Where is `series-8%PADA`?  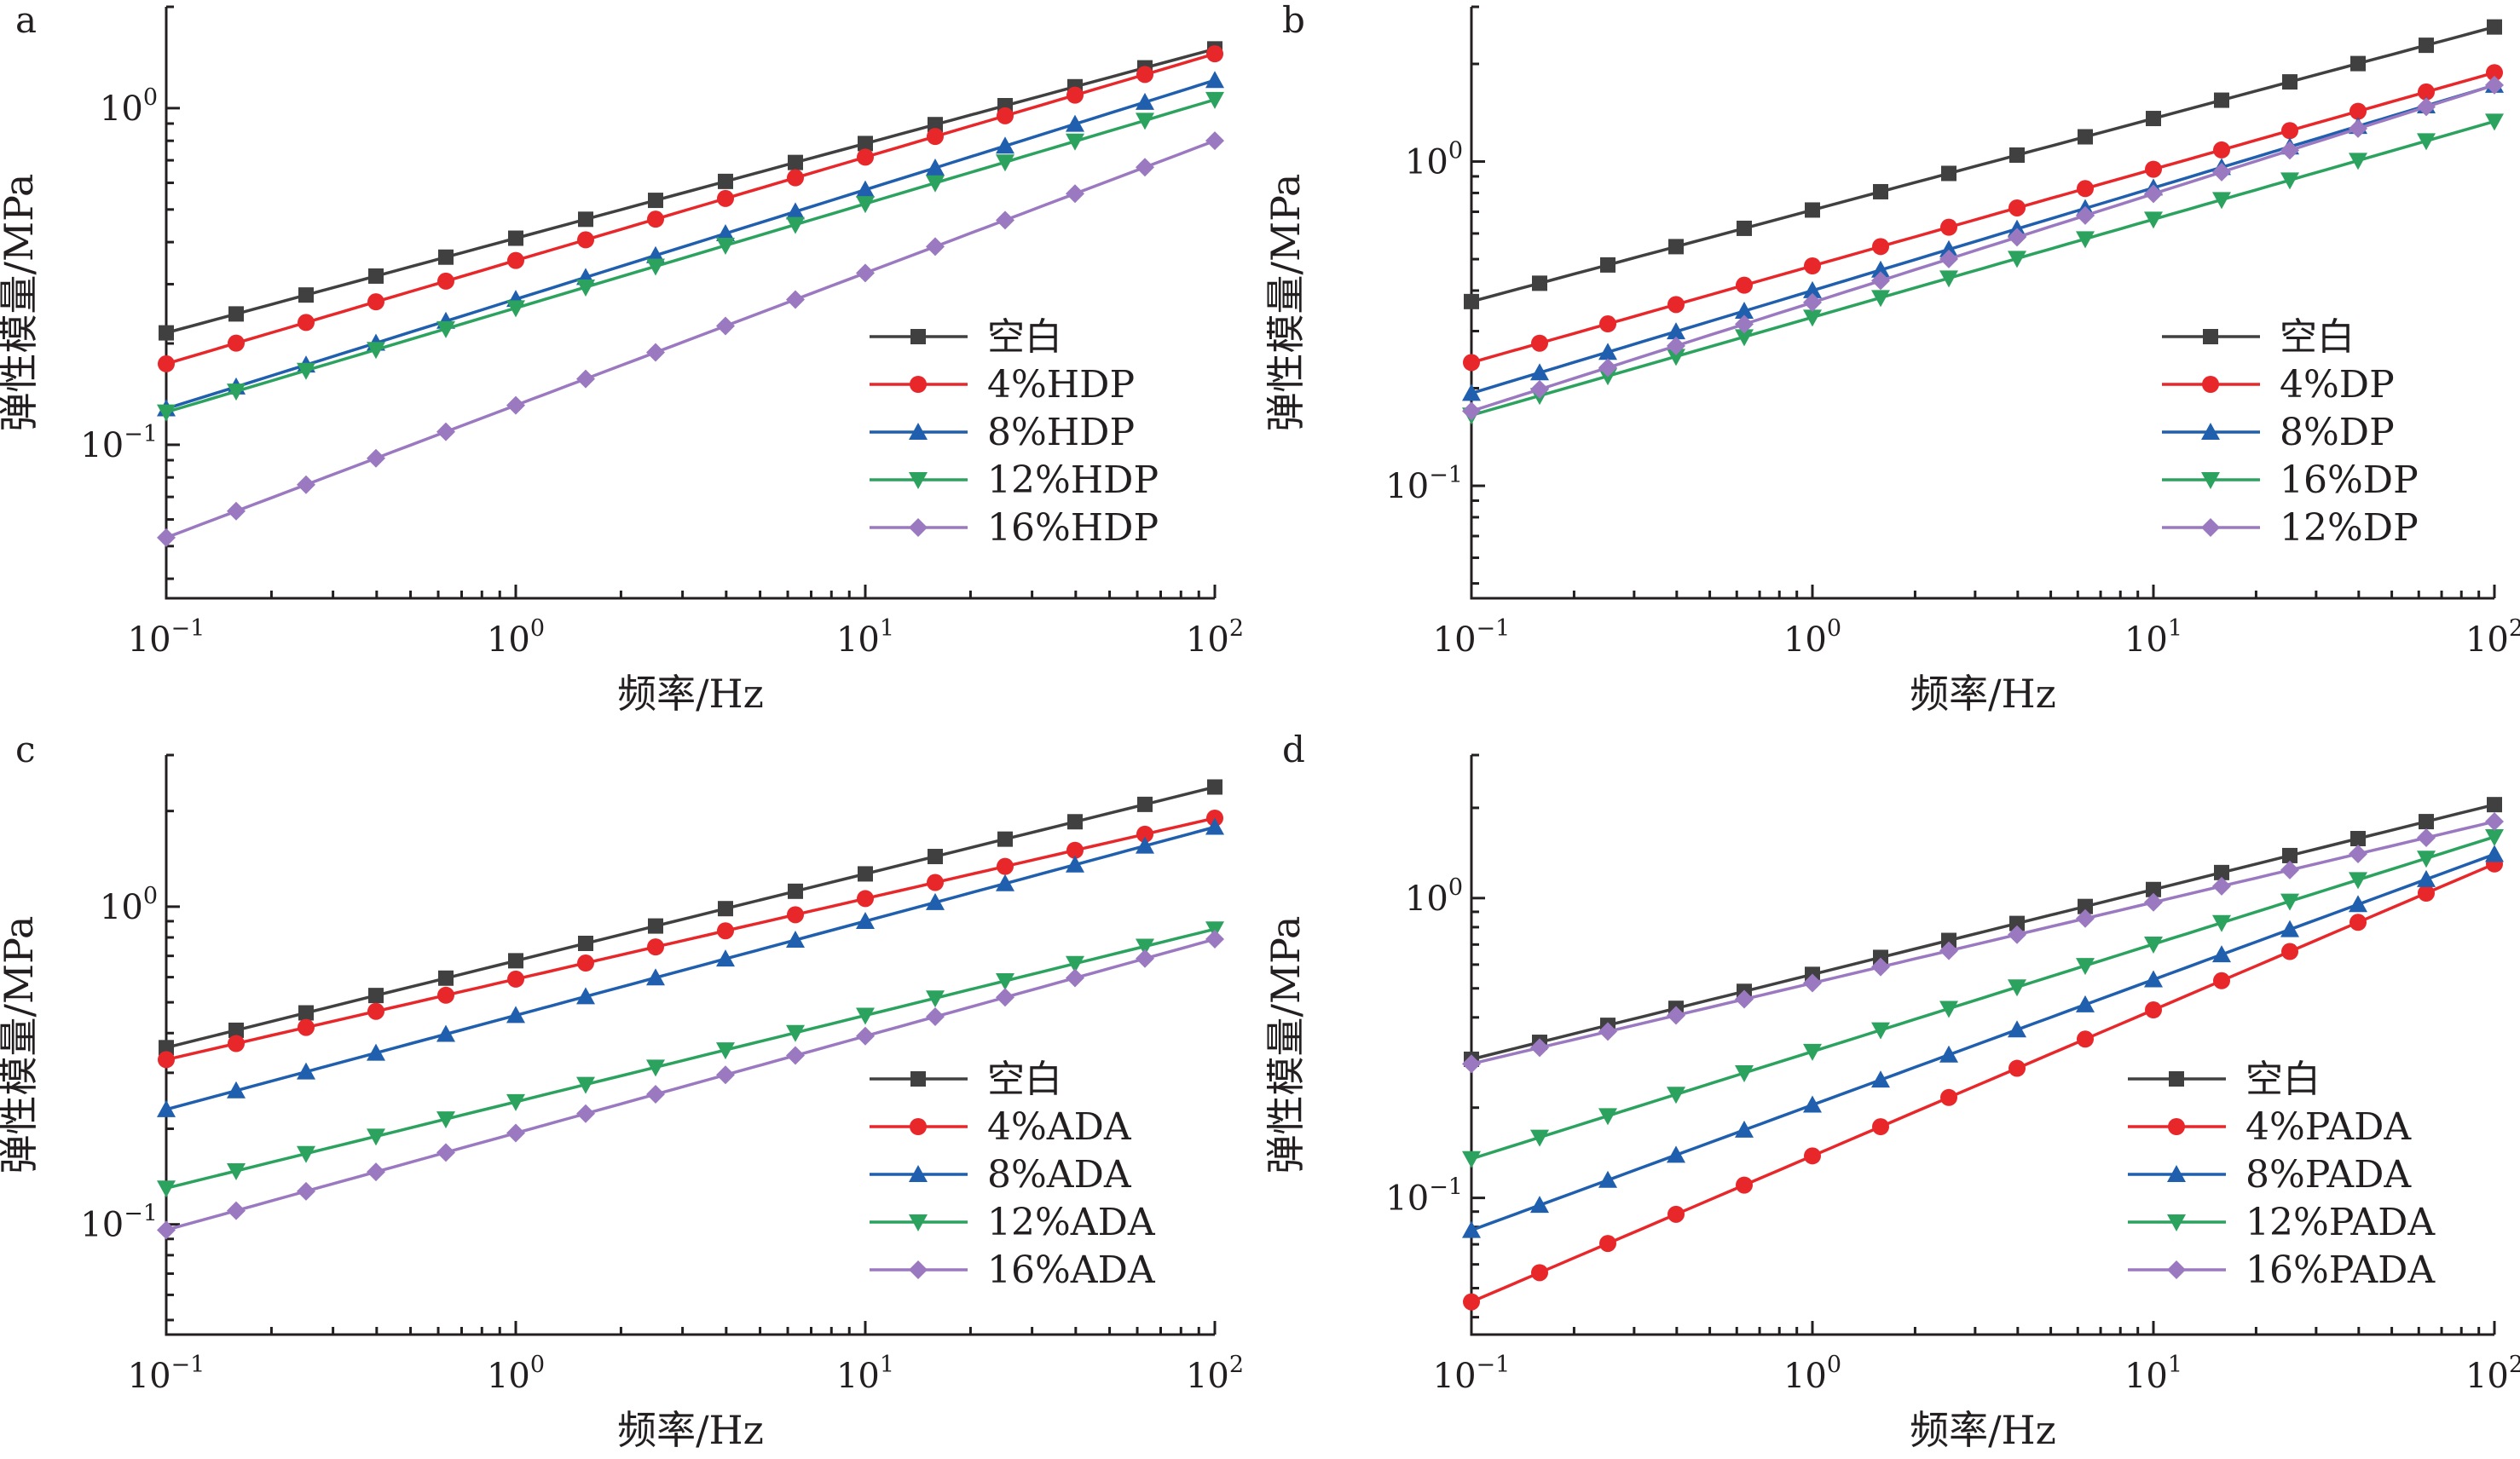
series-8%PADA is located at coordinates (1983, 1041).